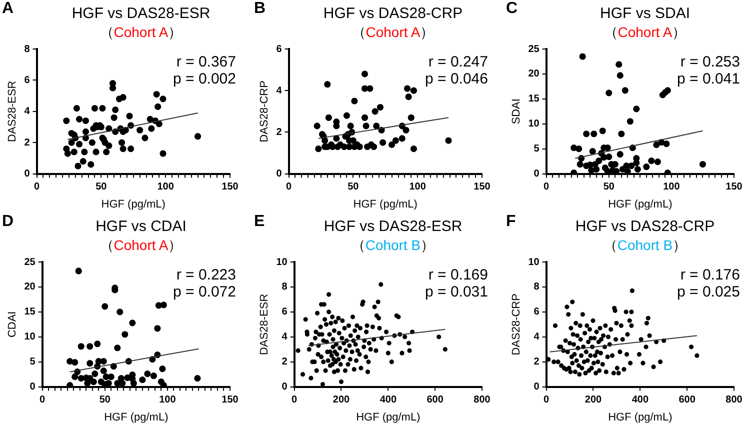 The image size is (756, 426). I want to click on text: E, so click(259, 222).